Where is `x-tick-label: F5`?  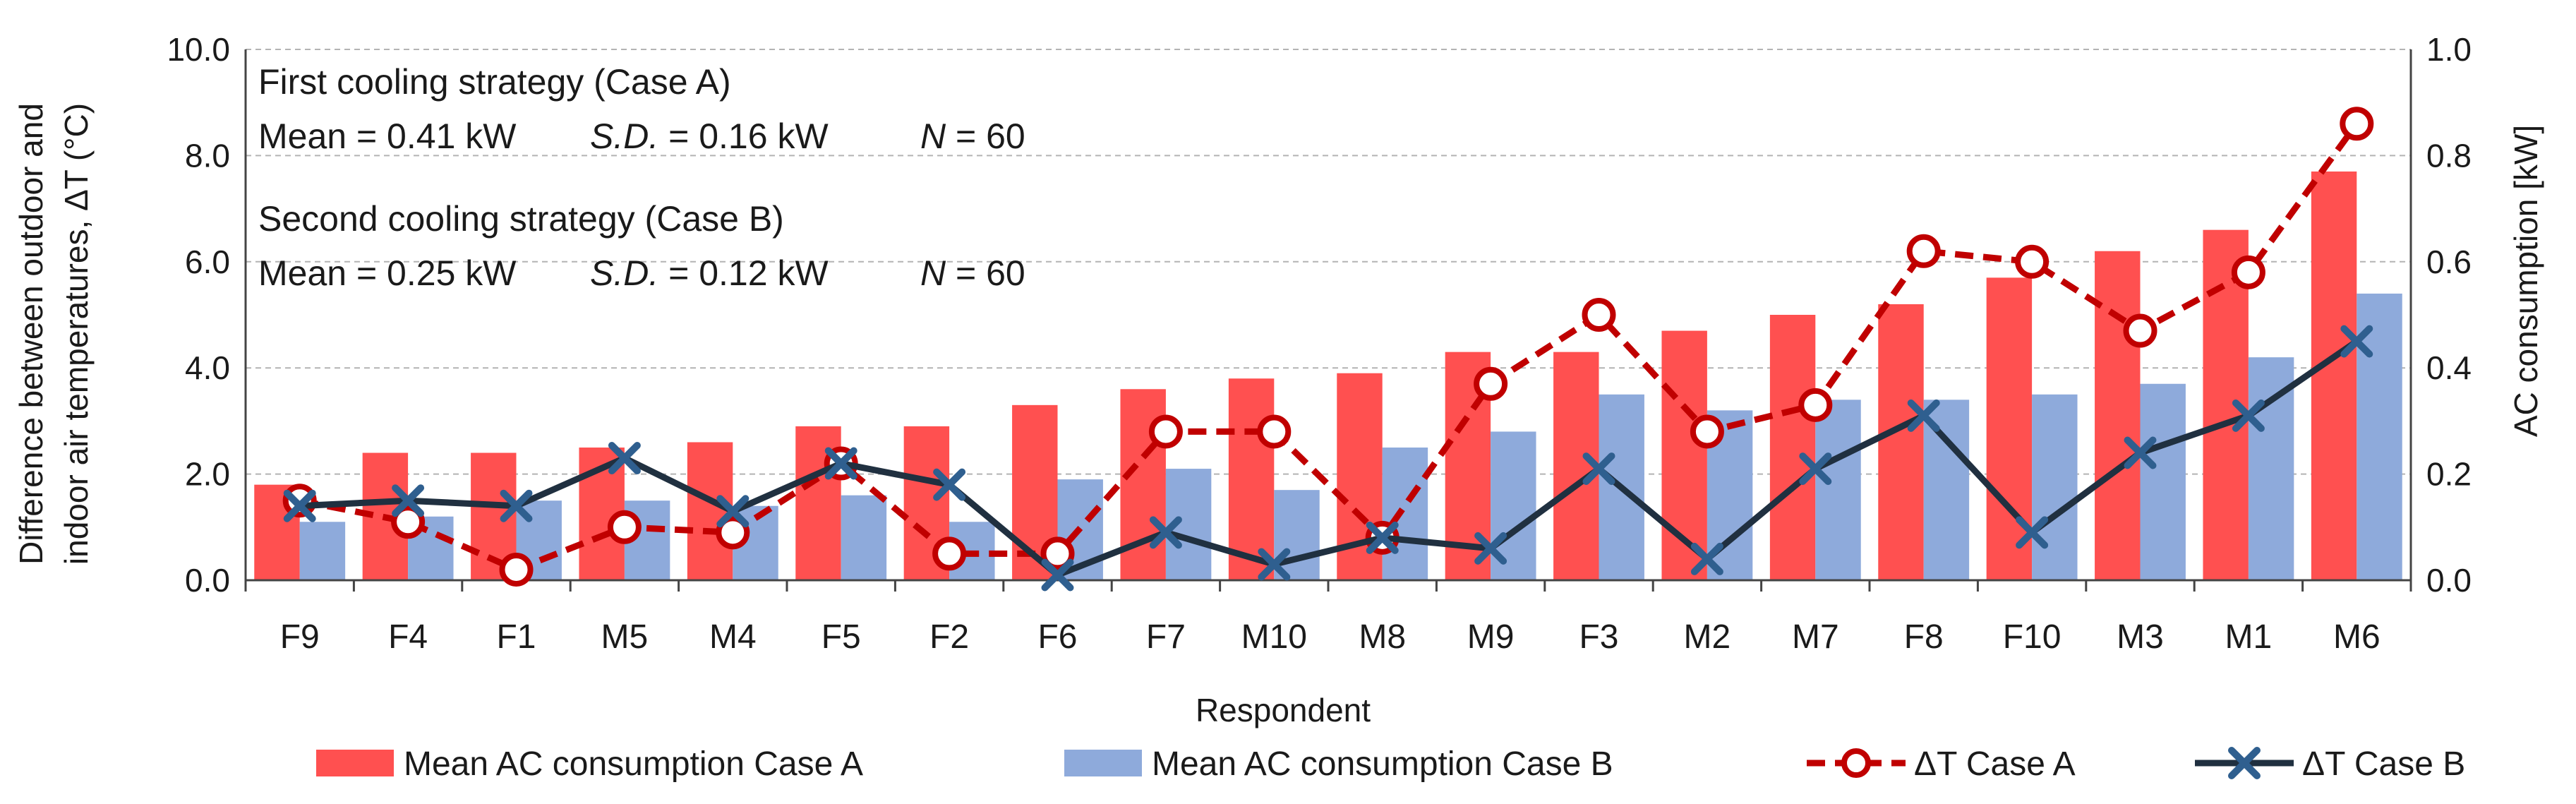 x-tick-label: F5 is located at coordinates (841, 637).